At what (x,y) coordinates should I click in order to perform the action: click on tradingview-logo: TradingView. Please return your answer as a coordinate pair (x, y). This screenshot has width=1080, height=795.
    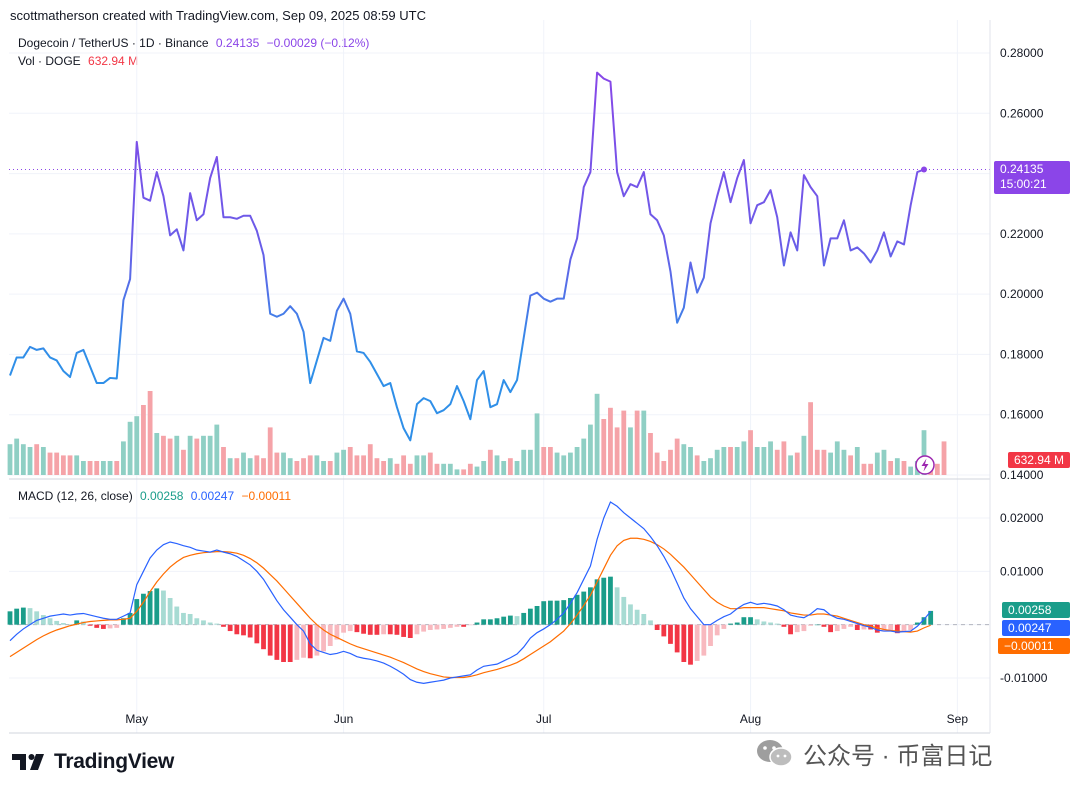
    Looking at the image, I should click on (93, 762).